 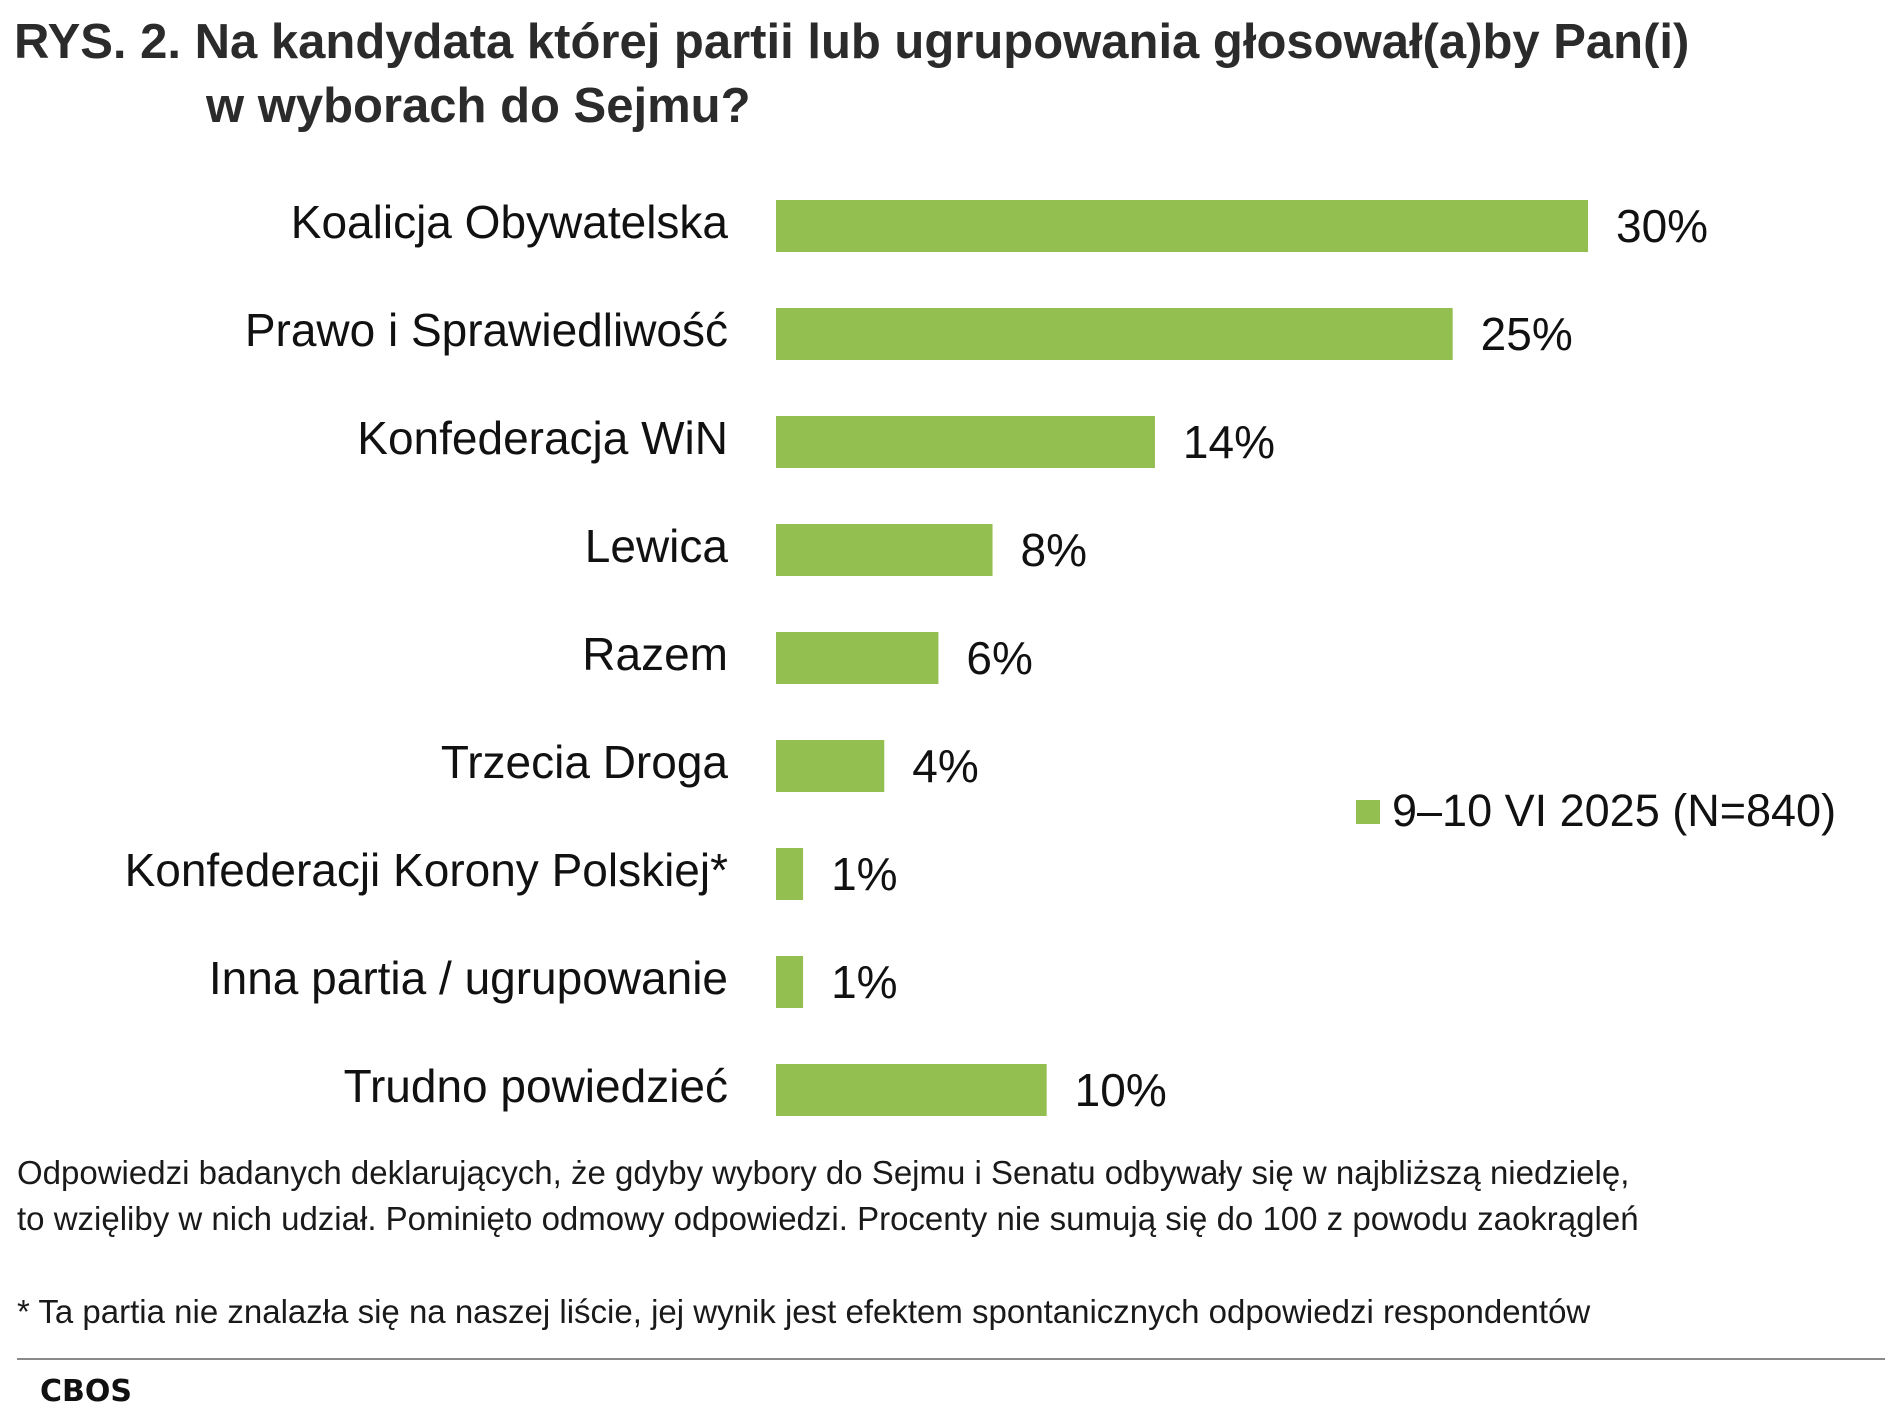 I want to click on category-label: Razem, so click(x=655, y=654).